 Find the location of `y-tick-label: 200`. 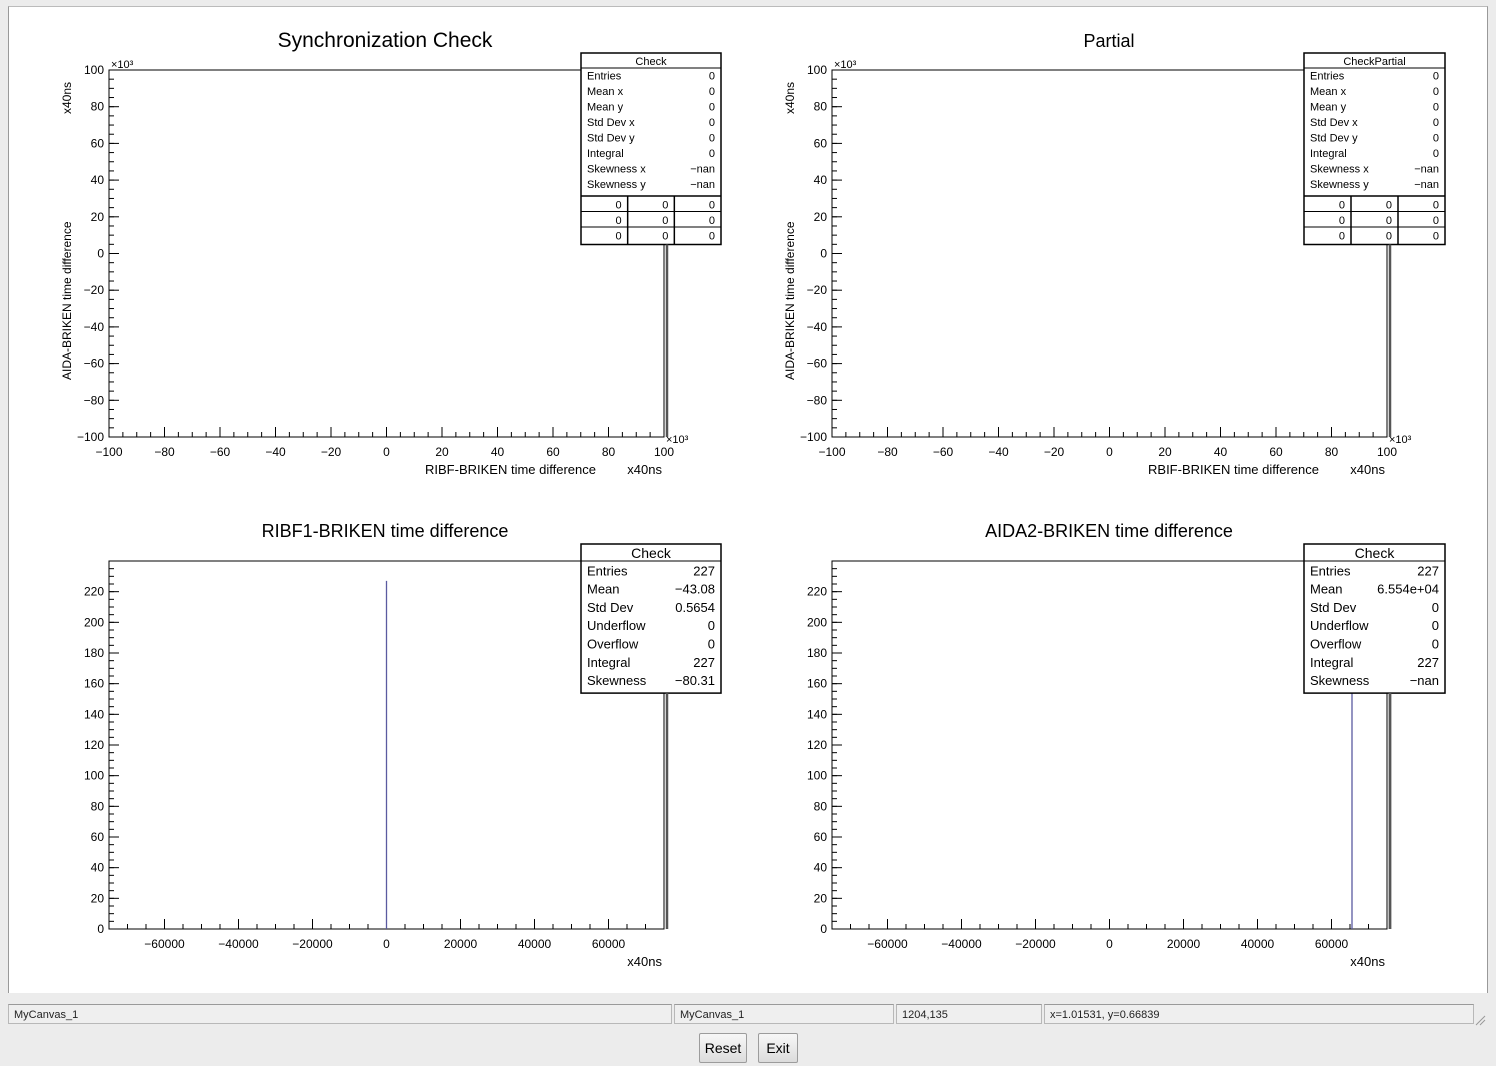

y-tick-label: 200 is located at coordinates (817, 622).